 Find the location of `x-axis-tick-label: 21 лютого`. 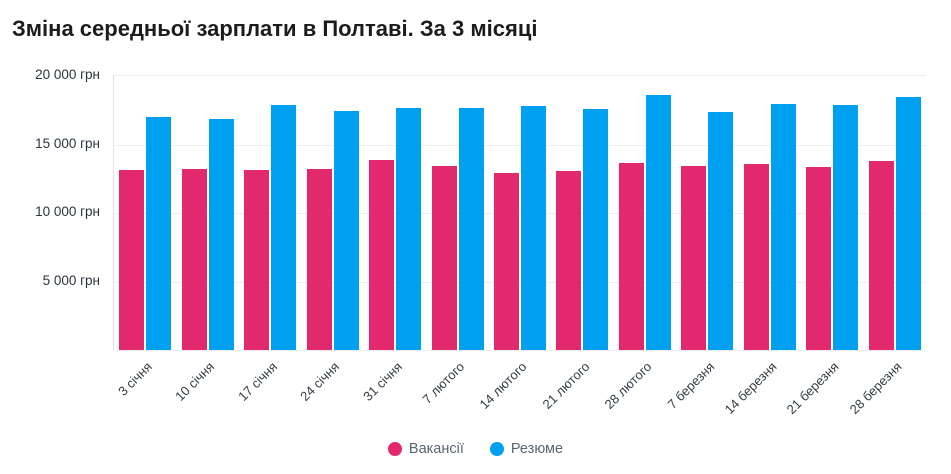

x-axis-tick-label: 21 лютого is located at coordinates (566, 385).